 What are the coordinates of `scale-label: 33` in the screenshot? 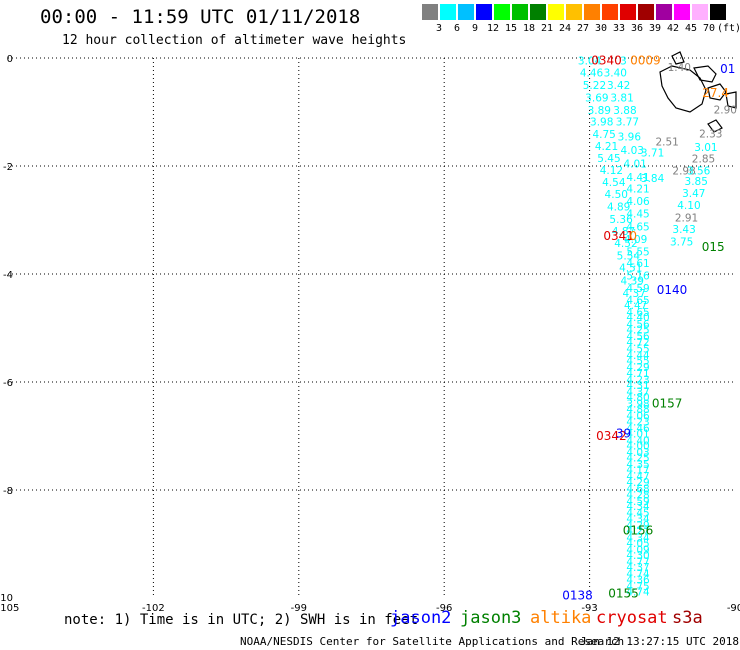 It's located at (619, 28).